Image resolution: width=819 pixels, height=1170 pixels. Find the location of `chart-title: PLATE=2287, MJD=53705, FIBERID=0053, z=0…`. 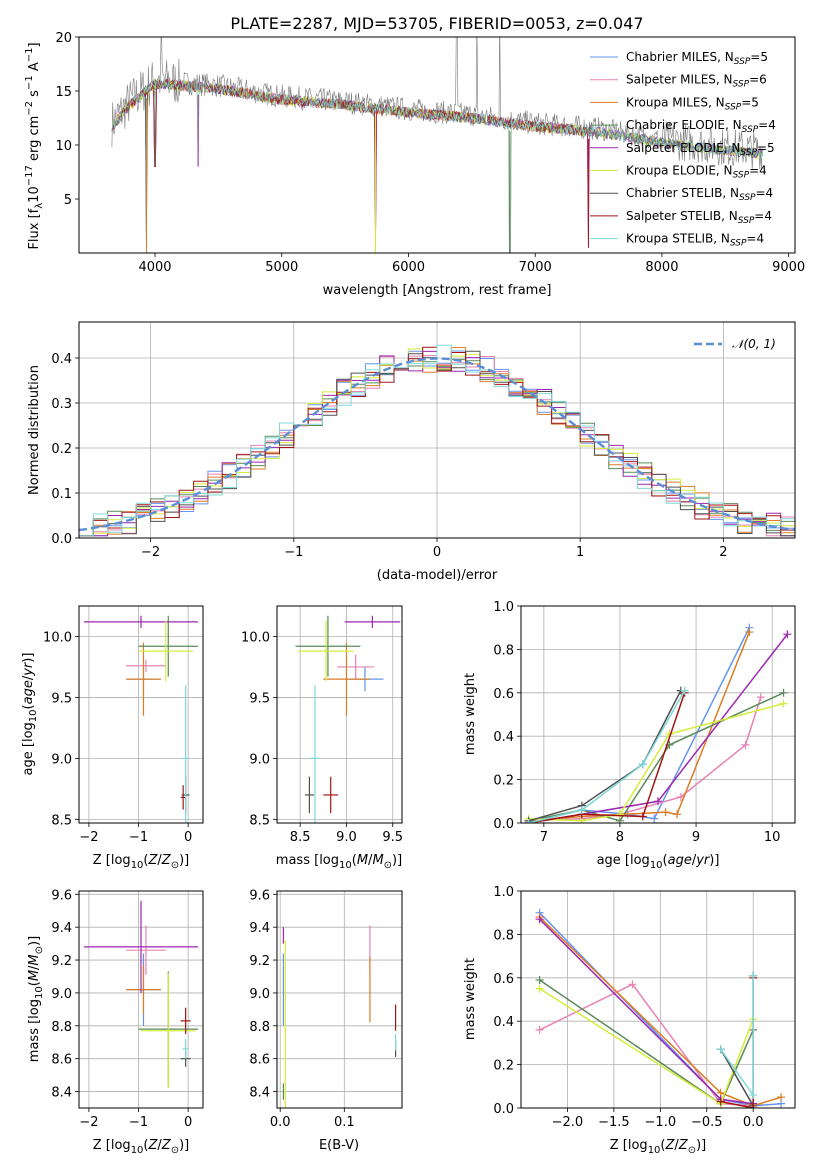

chart-title: PLATE=2287, MJD=53705, FIBERID=0053, z=0… is located at coordinates (436, 23).